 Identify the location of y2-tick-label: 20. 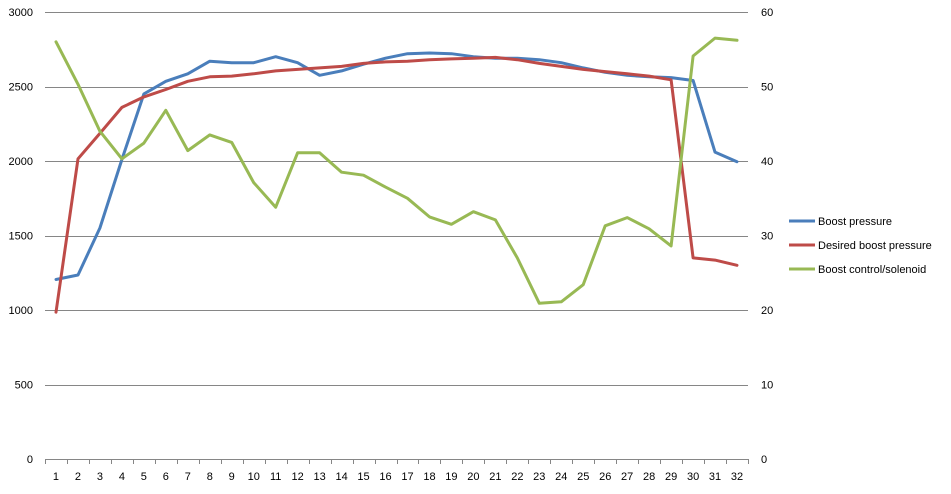
(767, 311).